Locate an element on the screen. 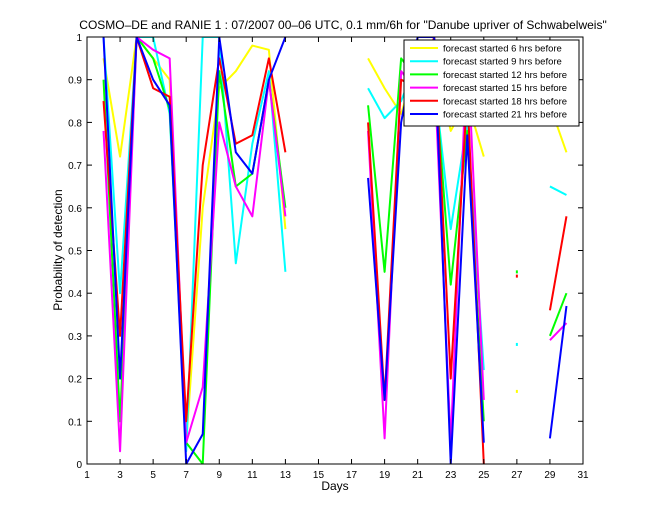 Image resolution: width=660 pixels, height=525 pixels. x-tick-label: 27 is located at coordinates (517, 475).